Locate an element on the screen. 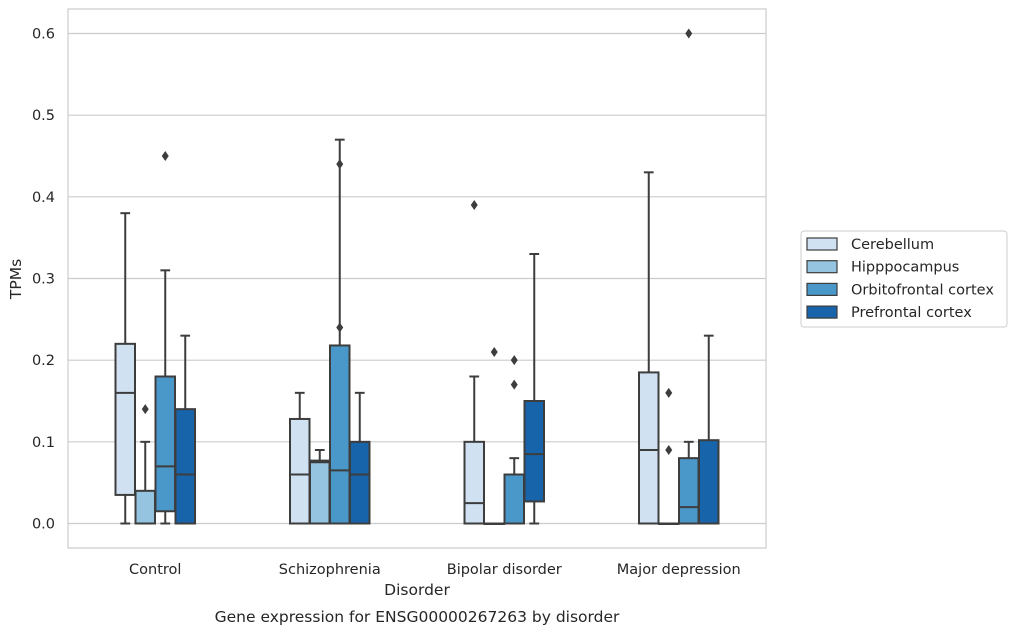  legend-label: Hipppocampus is located at coordinates (905, 268).